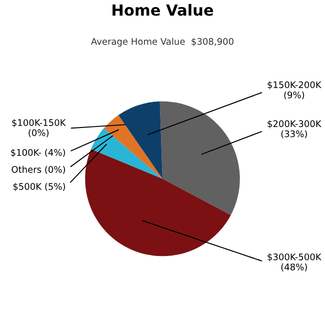  Describe the element at coordinates (38, 133) in the screenshot. I see `text: (0%)` at that location.